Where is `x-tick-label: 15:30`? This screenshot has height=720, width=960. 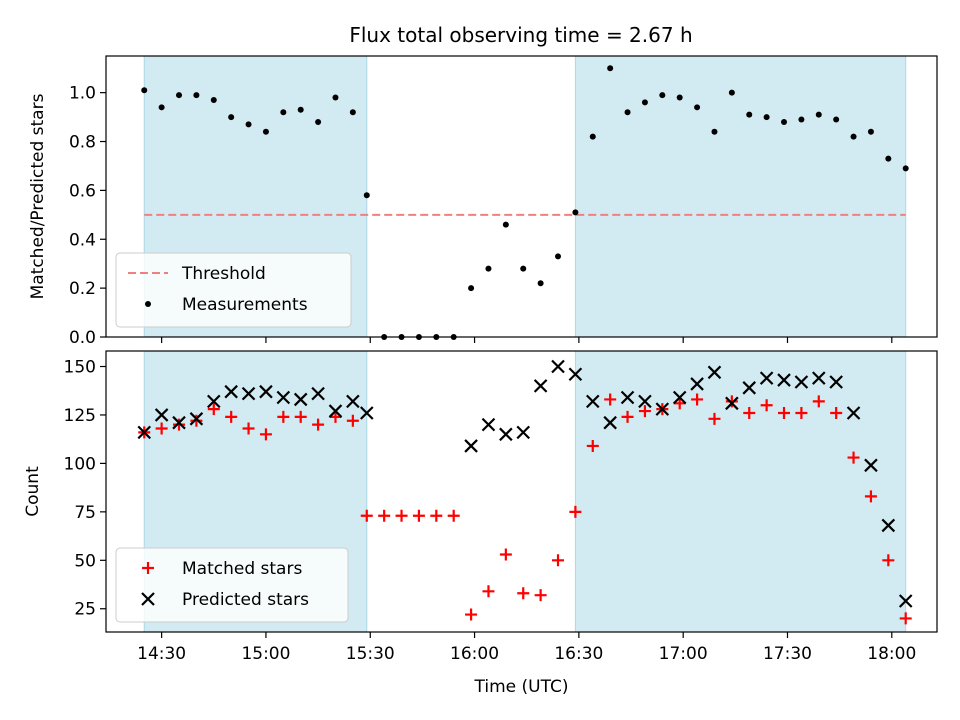
x-tick-label: 15:30 is located at coordinates (370, 654).